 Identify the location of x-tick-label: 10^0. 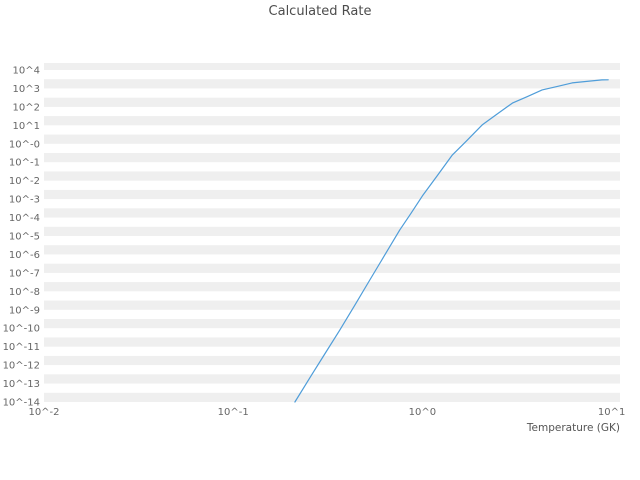
(422, 412).